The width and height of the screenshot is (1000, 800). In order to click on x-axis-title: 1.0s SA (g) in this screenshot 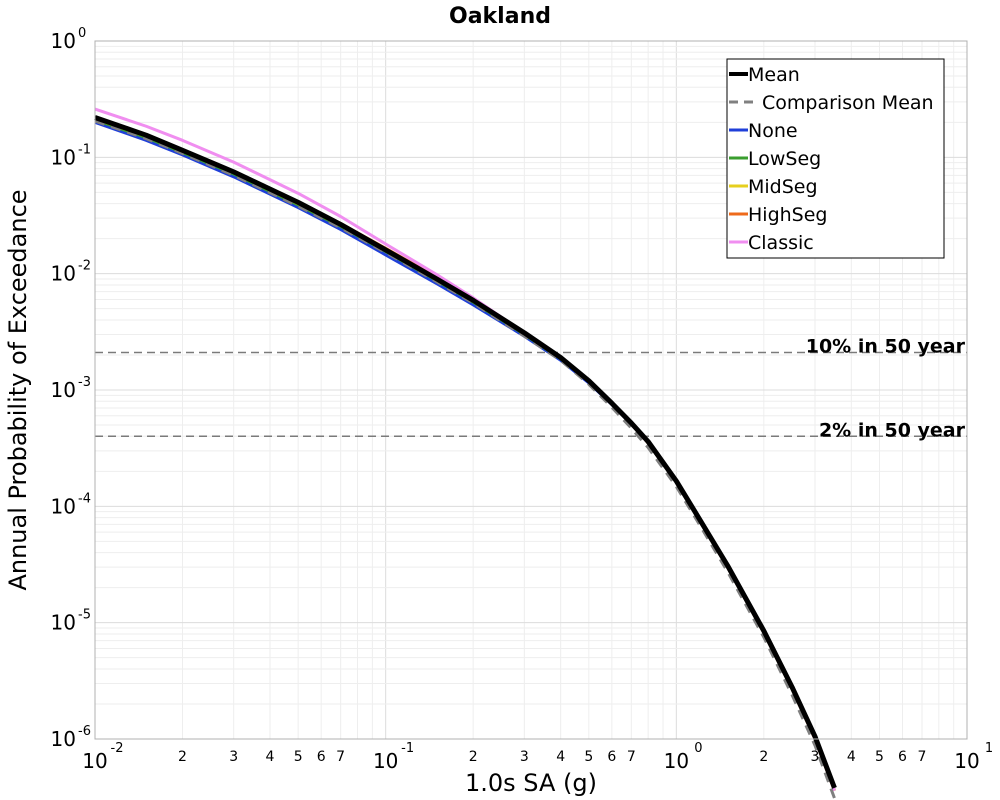, I will do `click(531, 783)`.